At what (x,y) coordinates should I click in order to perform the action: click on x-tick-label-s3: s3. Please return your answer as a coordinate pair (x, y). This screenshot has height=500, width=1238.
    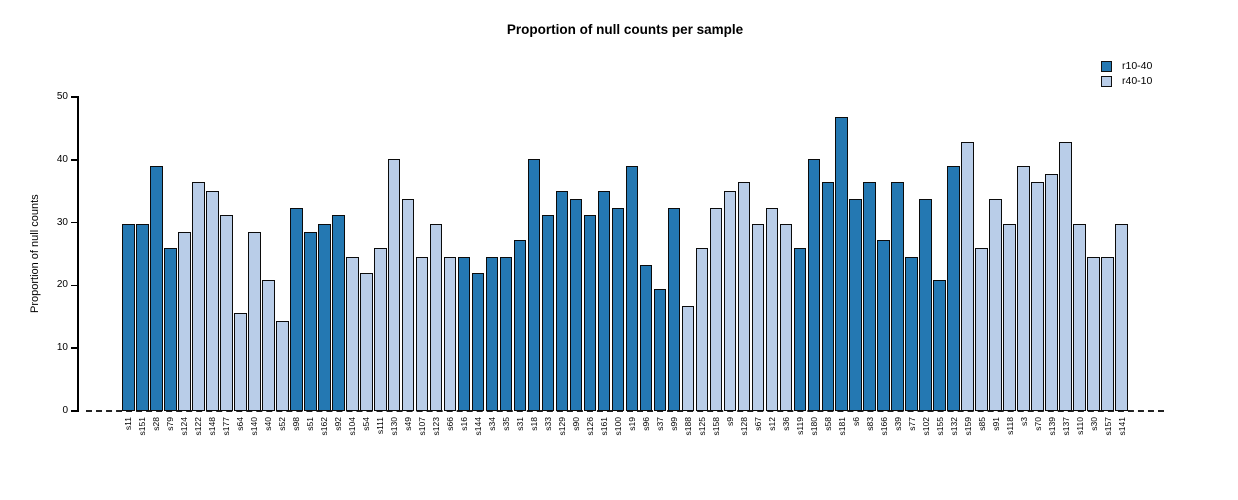
    Looking at the image, I should click on (1023, 421).